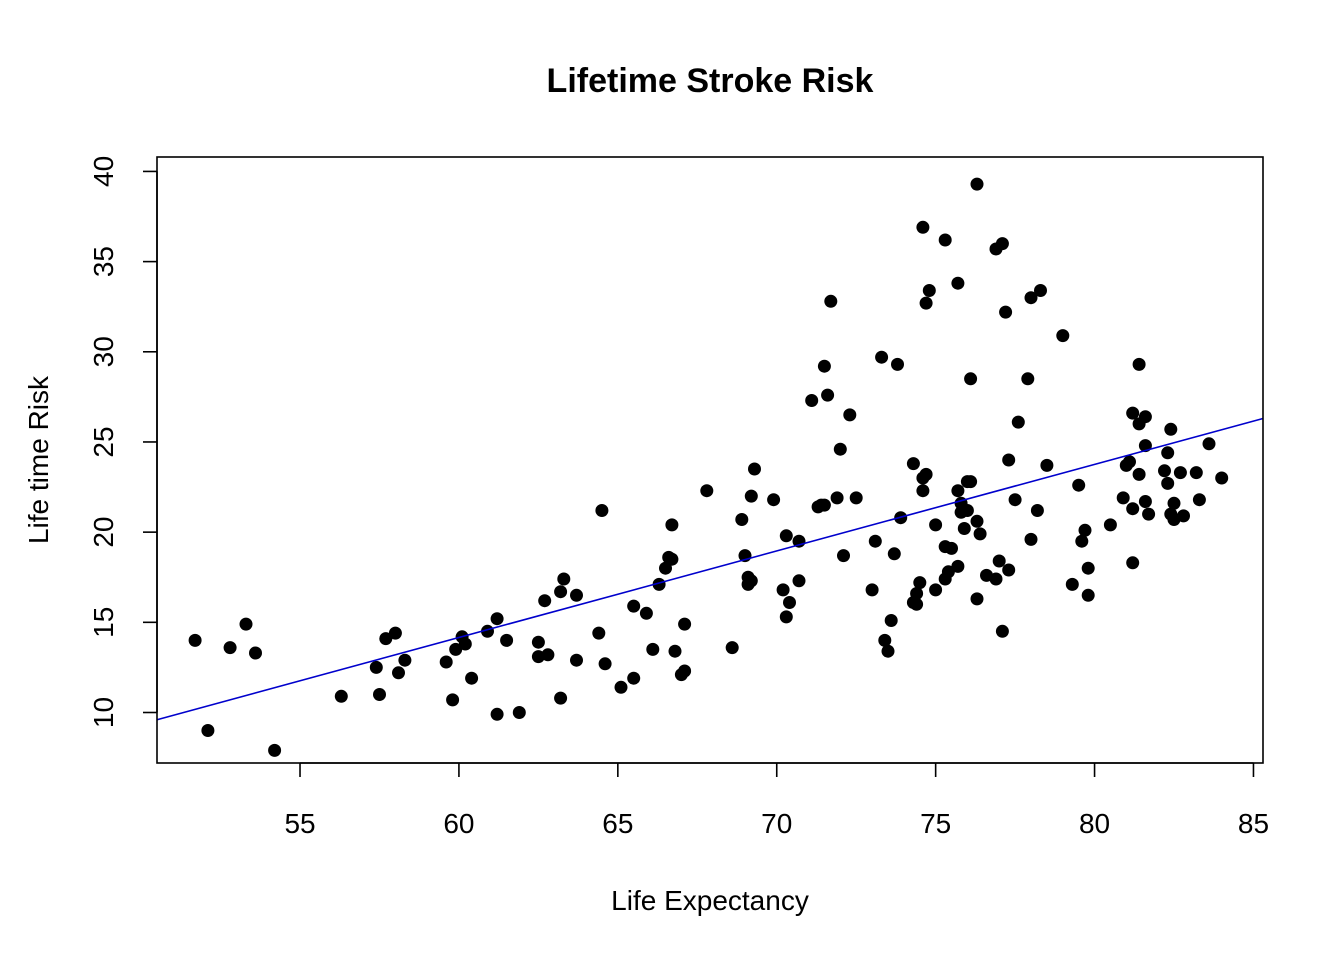  What do you see at coordinates (103, 261) in the screenshot?
I see `y-tick-label: 35` at bounding box center [103, 261].